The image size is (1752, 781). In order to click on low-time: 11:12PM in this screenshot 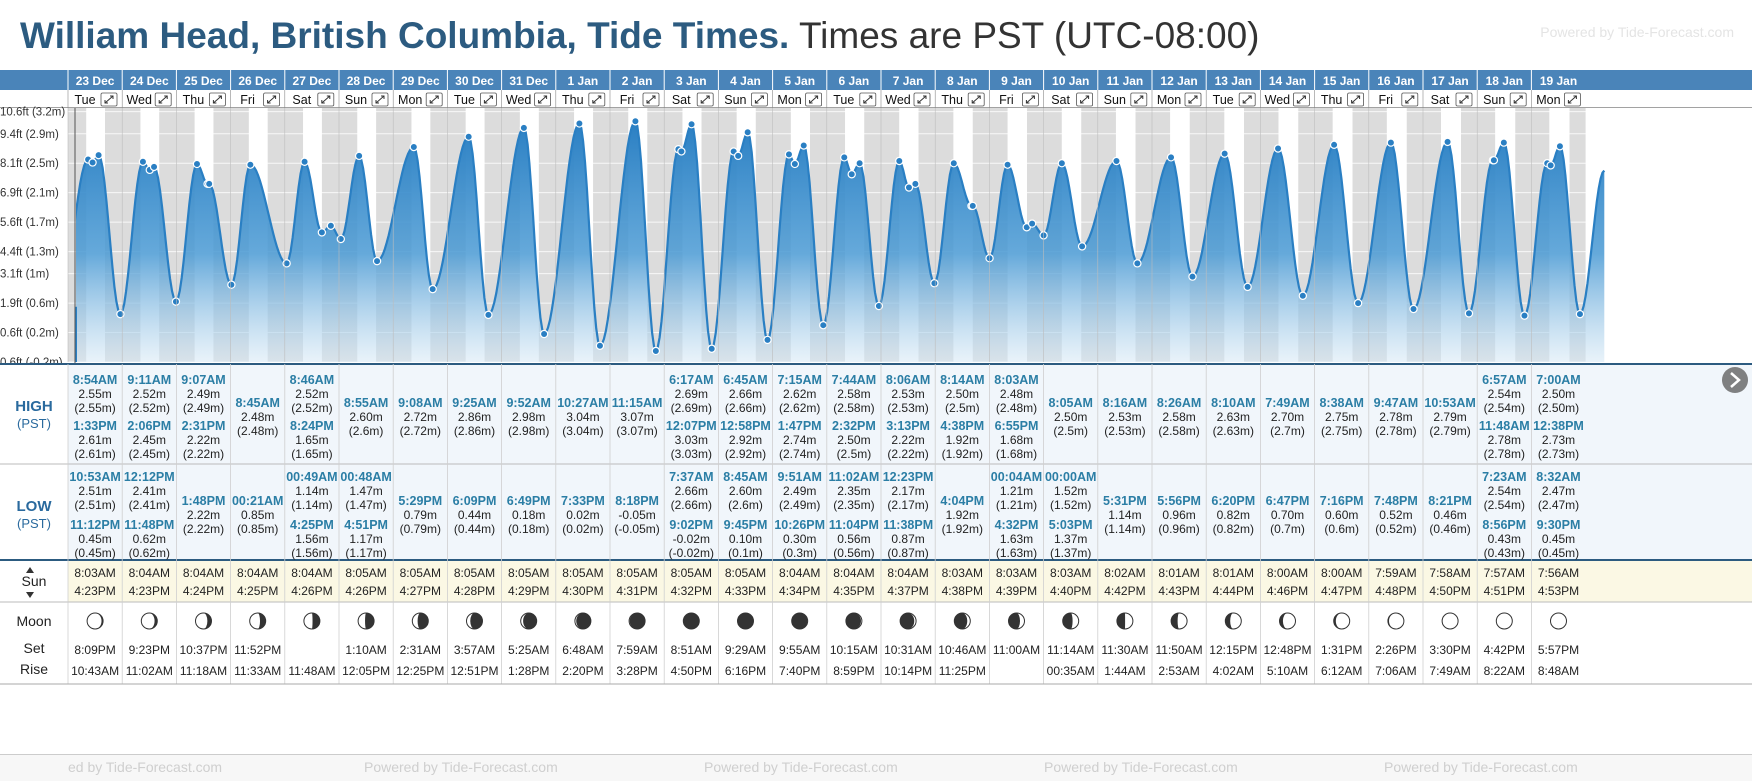, I will do `click(95, 525)`.